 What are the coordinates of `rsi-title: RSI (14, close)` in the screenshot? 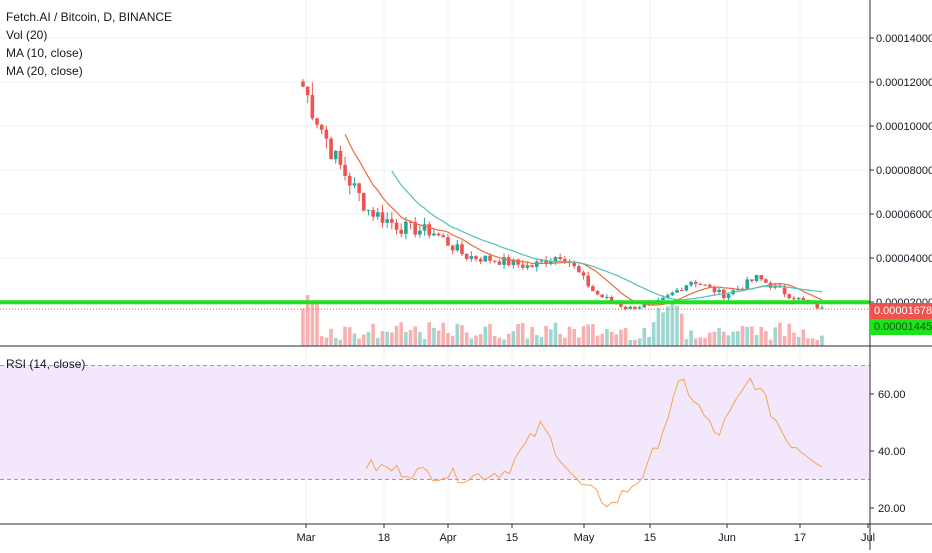 It's located at (46, 364).